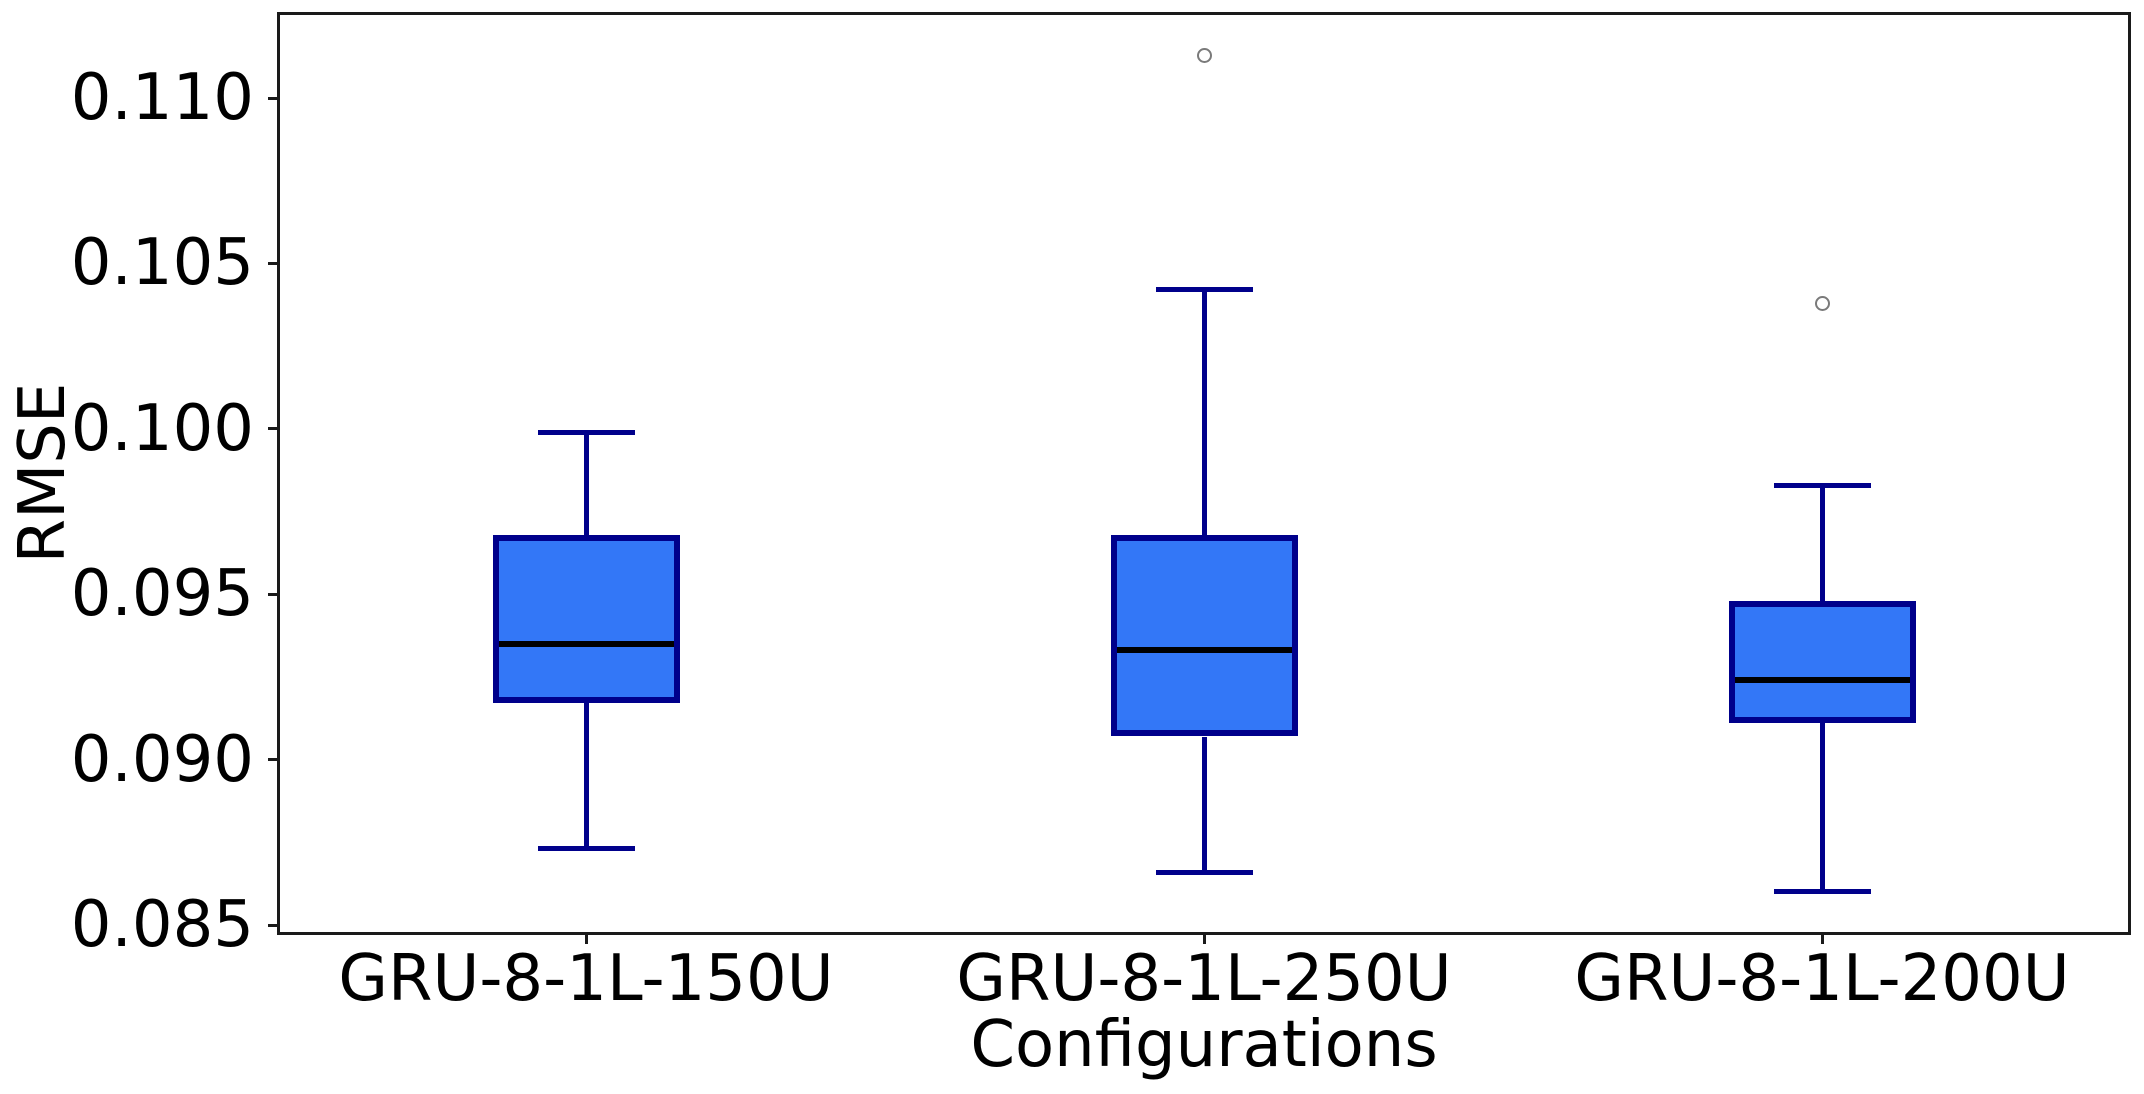 The width and height of the screenshot is (2144, 1094). Describe the element at coordinates (1204, 1045) in the screenshot. I see `x-axis-title: Configurations` at that location.